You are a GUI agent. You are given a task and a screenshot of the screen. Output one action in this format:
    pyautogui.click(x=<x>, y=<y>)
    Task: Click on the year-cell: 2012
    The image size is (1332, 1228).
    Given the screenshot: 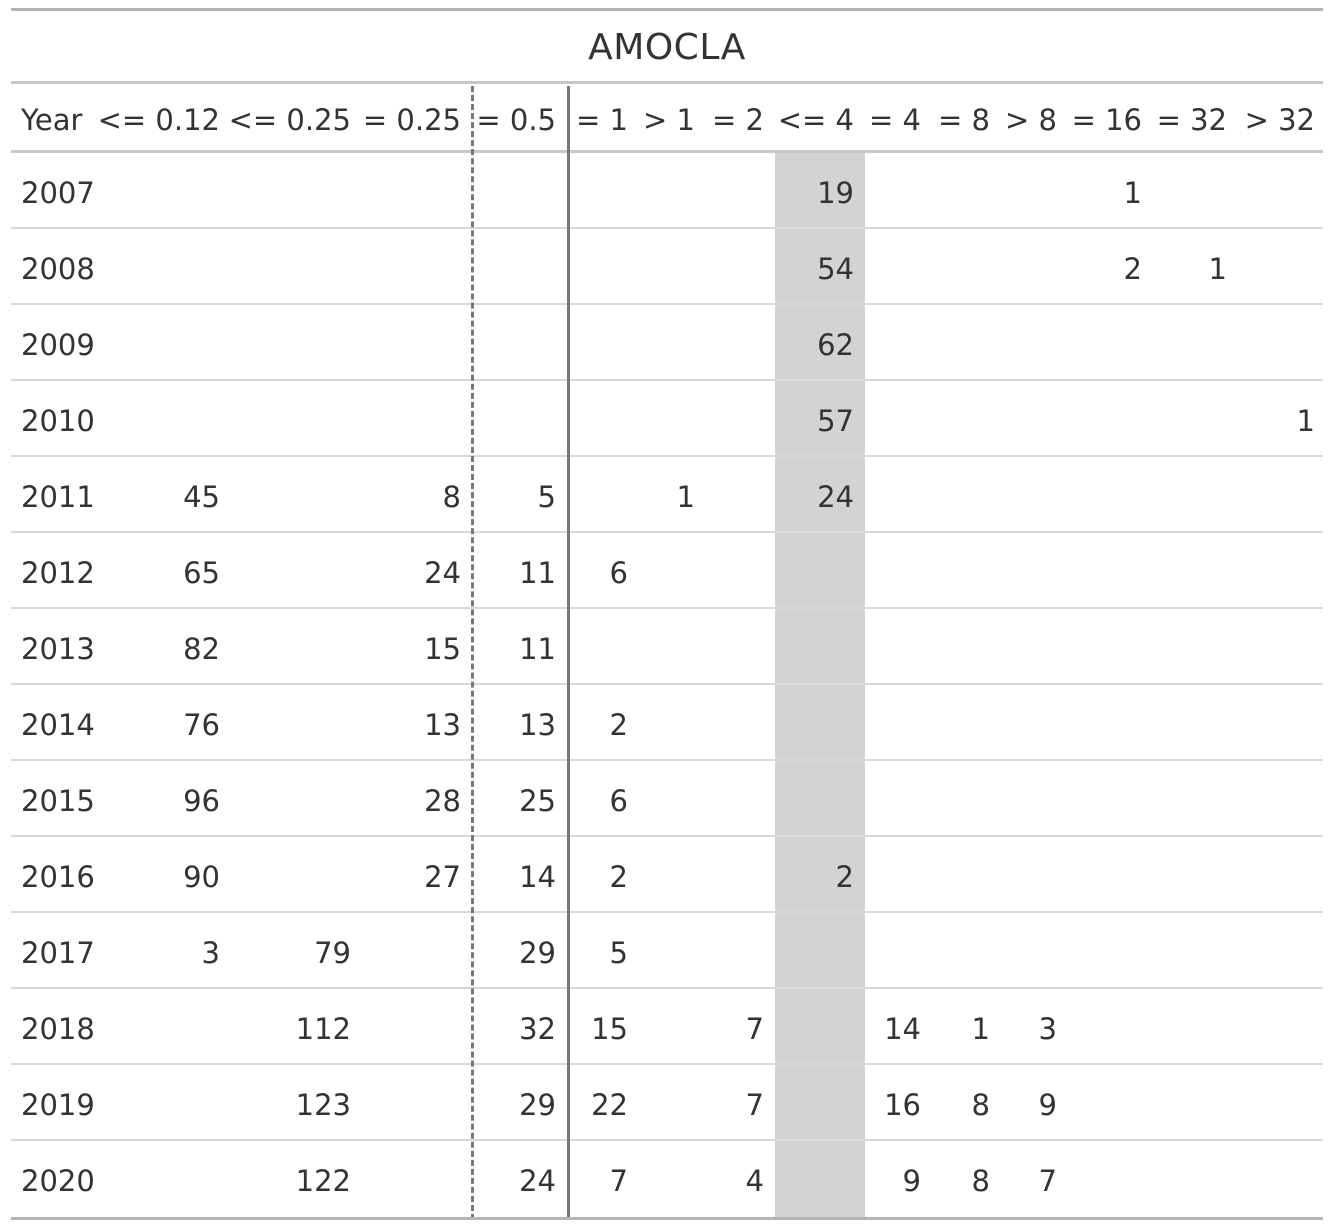 What is the action you would take?
    pyautogui.click(x=58, y=573)
    